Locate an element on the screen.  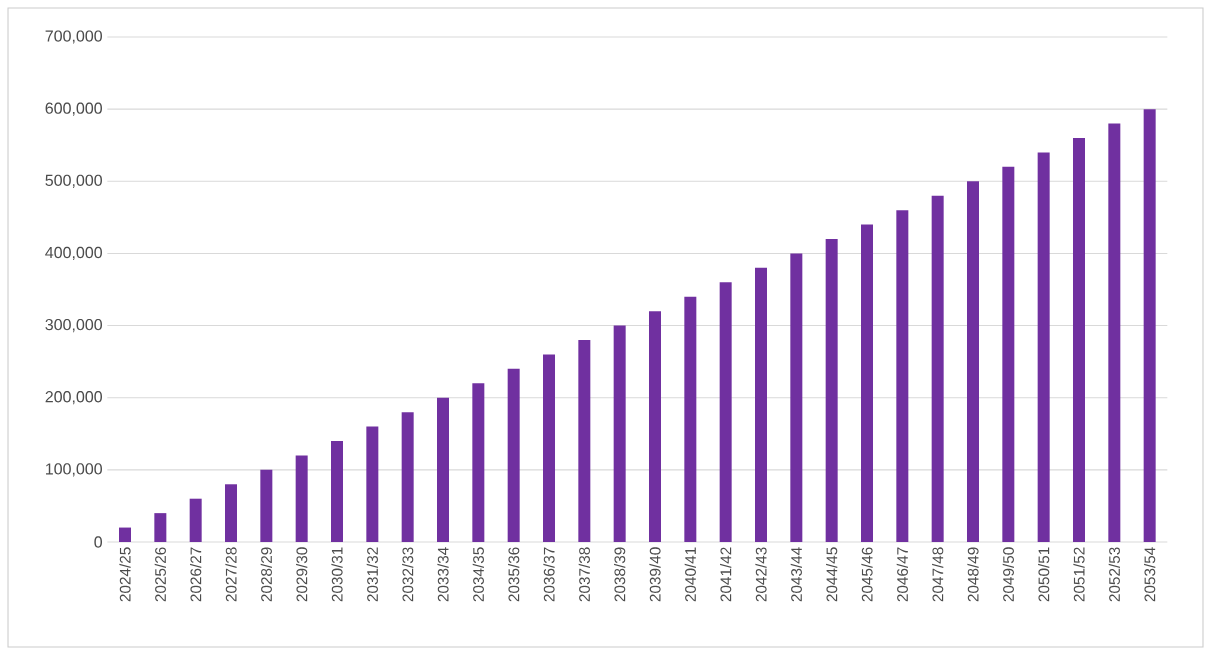
x-tick-label: 2047/48 is located at coordinates (938, 574).